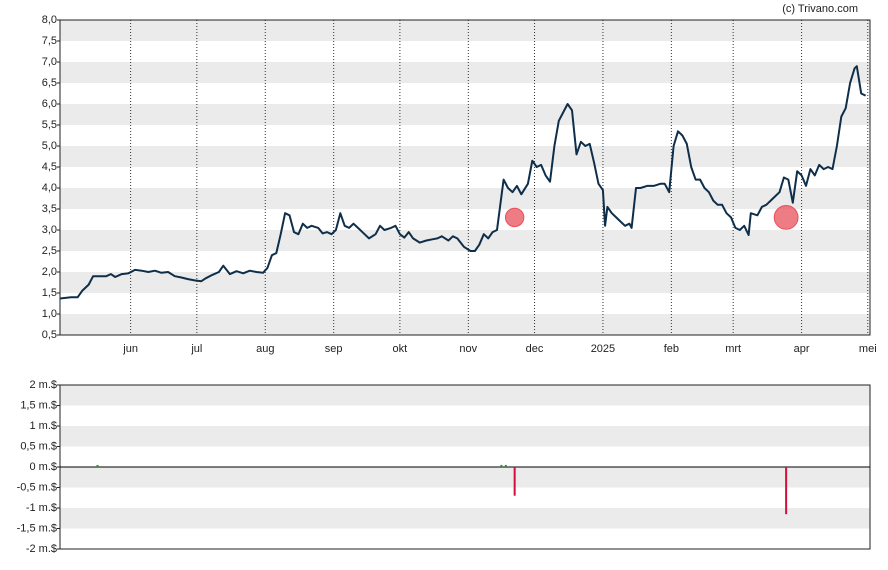  What do you see at coordinates (49, 272) in the screenshot?
I see `y-tick-label: 2,0` at bounding box center [49, 272].